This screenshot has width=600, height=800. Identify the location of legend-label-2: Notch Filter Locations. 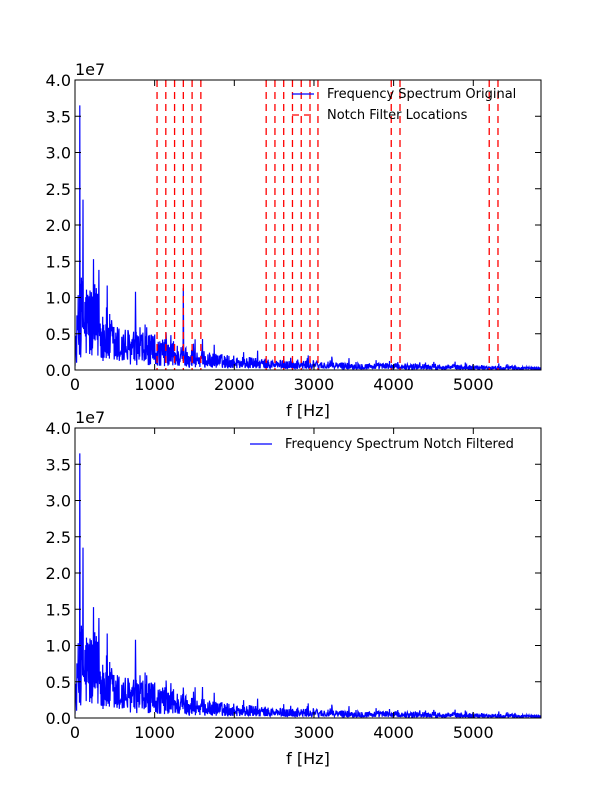
(397, 115).